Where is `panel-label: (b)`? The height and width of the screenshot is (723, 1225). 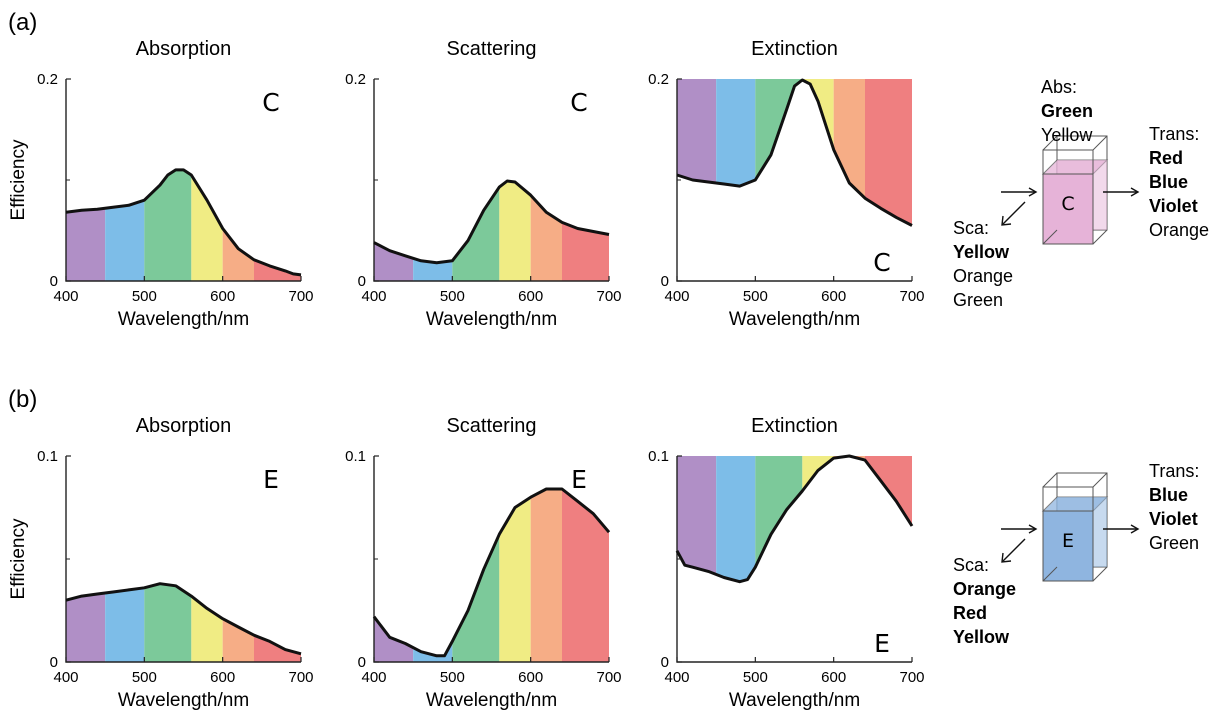 panel-label: (b) is located at coordinates (22, 399).